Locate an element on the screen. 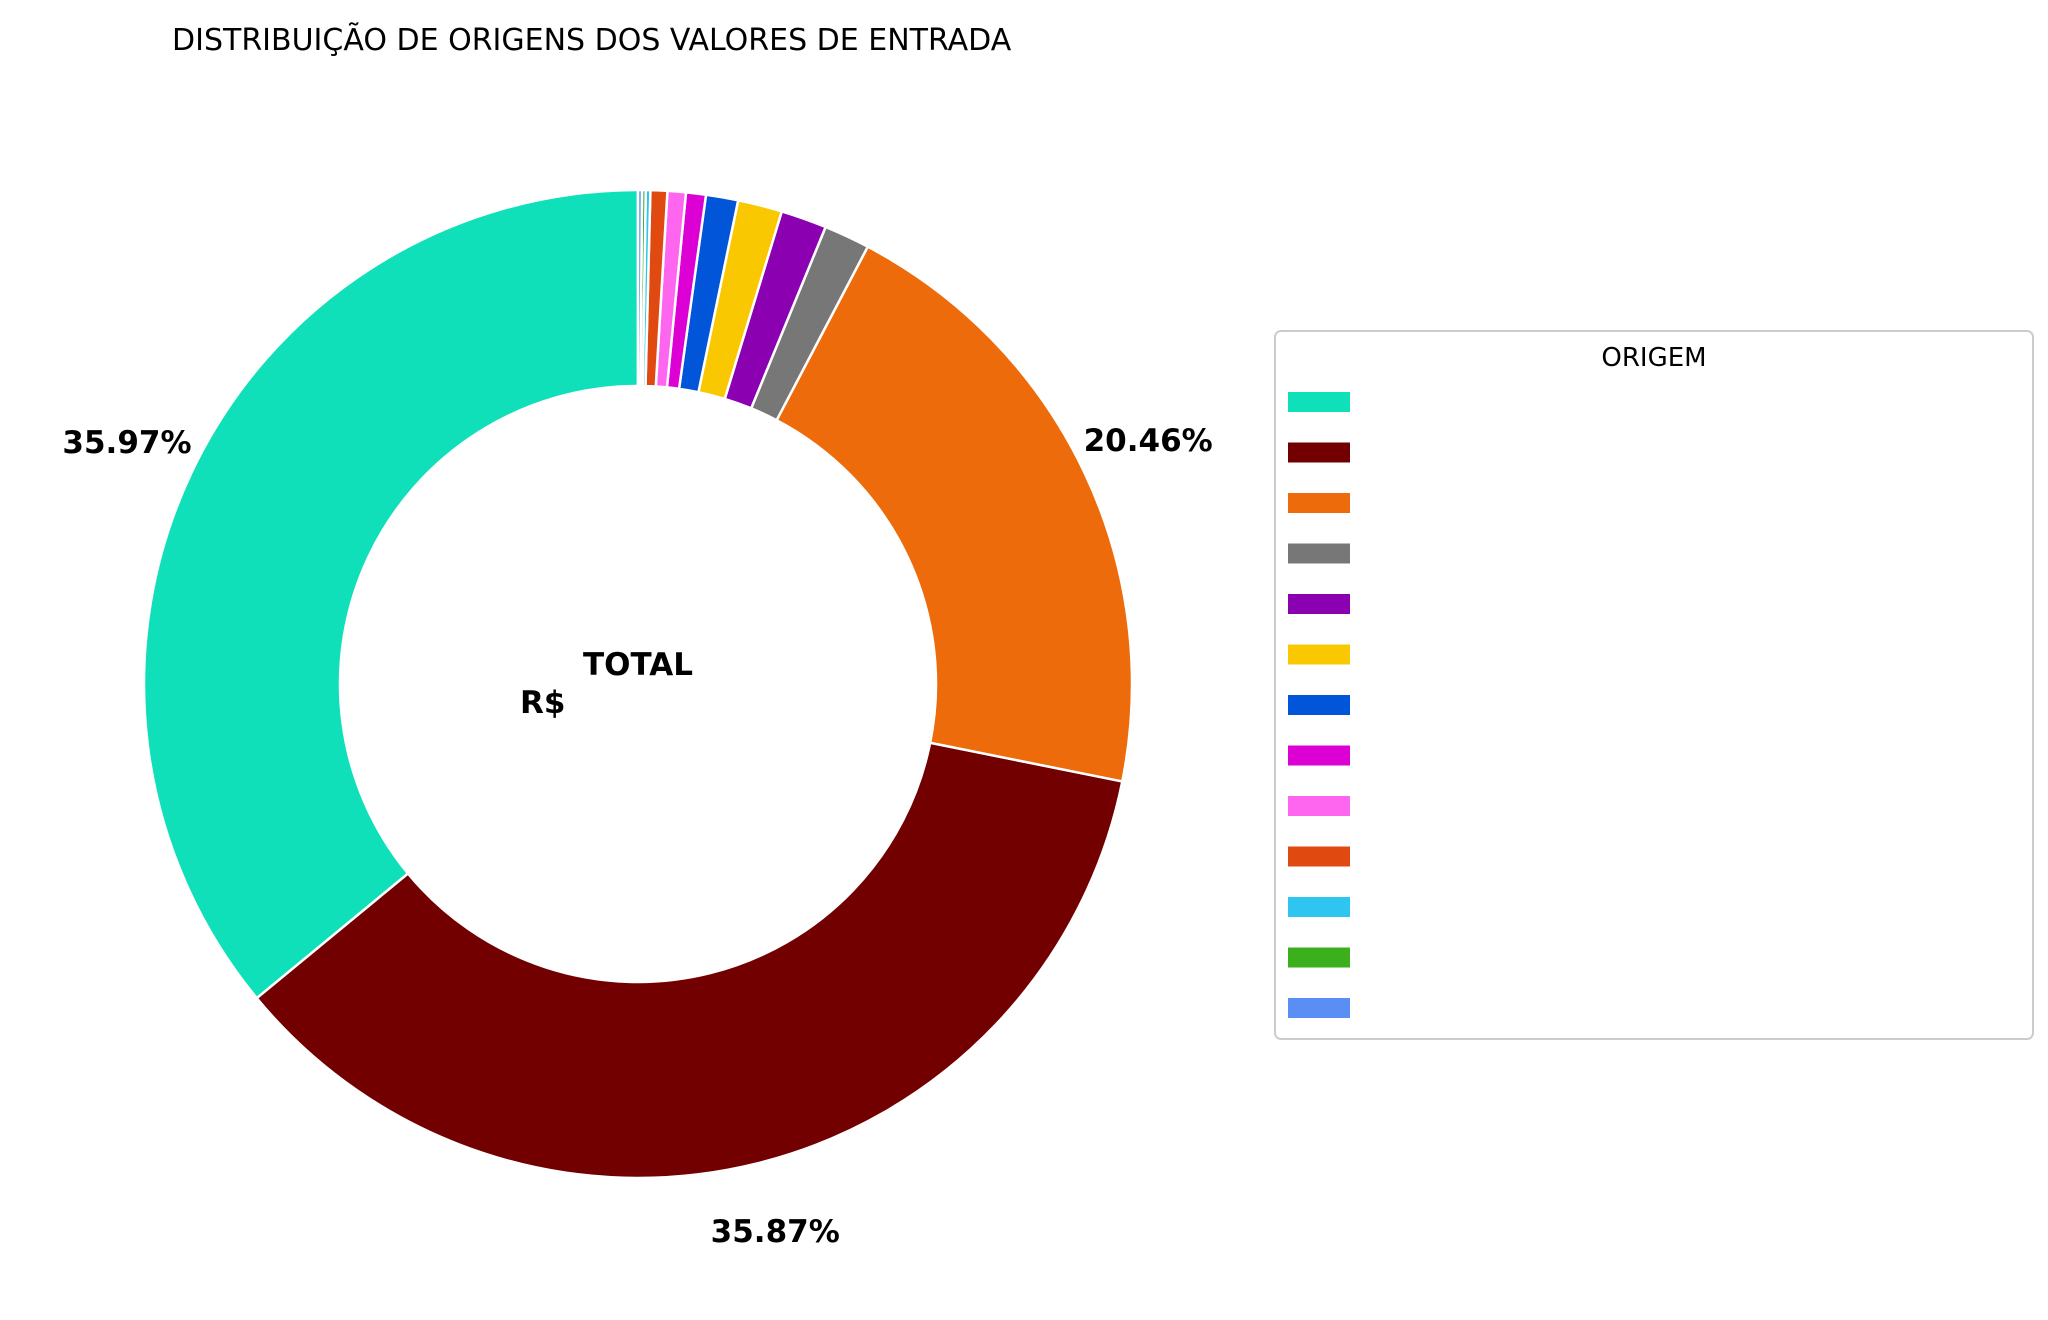 The width and height of the screenshot is (2048, 1320). slice-label-3: 20.46% is located at coordinates (1148, 441).